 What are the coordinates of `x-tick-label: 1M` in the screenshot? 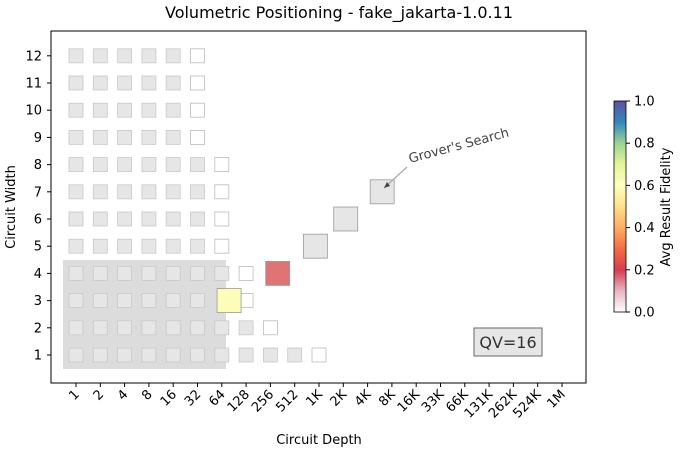 It's located at (556, 399).